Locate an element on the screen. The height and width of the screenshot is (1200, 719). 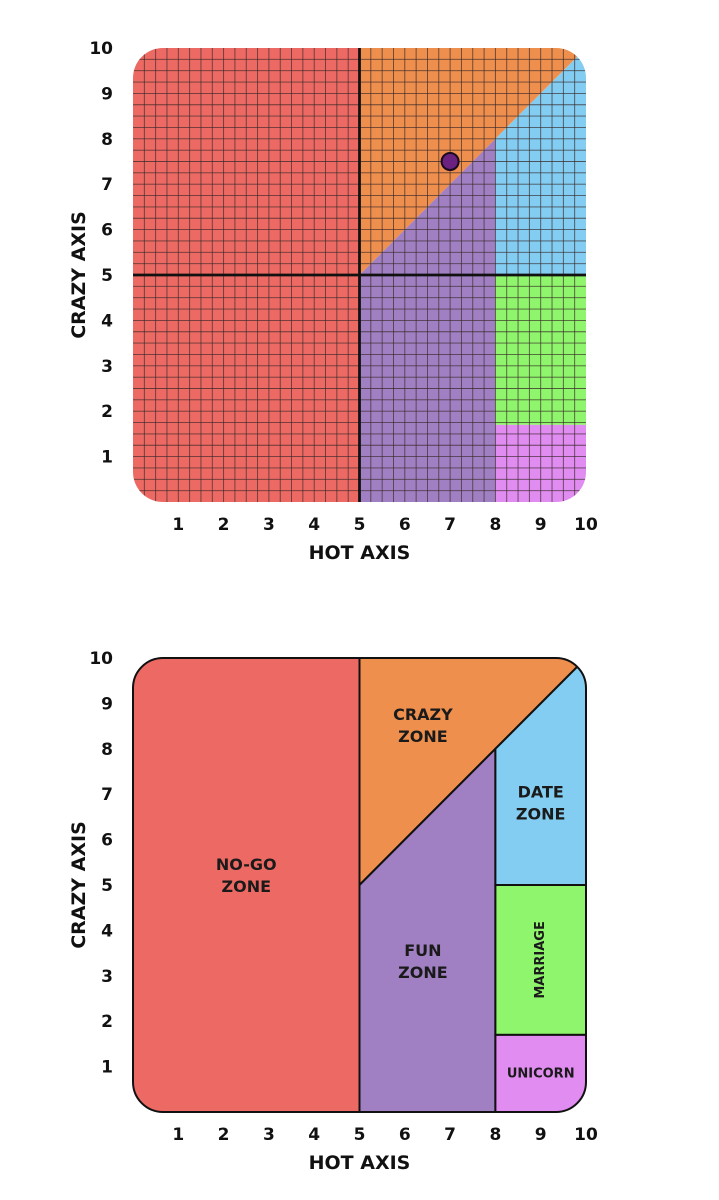
zone-unicorn is located at coordinates (540, 1072).